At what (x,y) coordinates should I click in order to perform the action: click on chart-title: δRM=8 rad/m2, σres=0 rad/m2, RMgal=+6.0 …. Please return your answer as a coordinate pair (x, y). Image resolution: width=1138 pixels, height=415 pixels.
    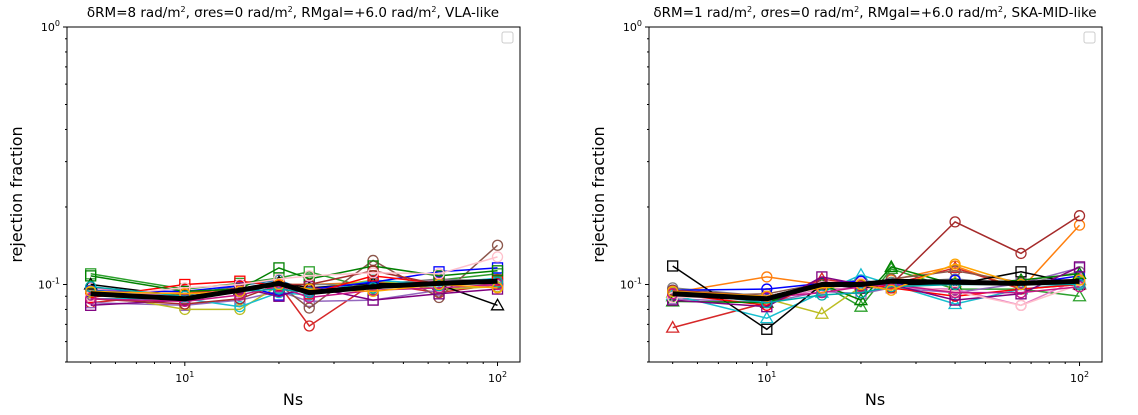
    Looking at the image, I should click on (293, 13).